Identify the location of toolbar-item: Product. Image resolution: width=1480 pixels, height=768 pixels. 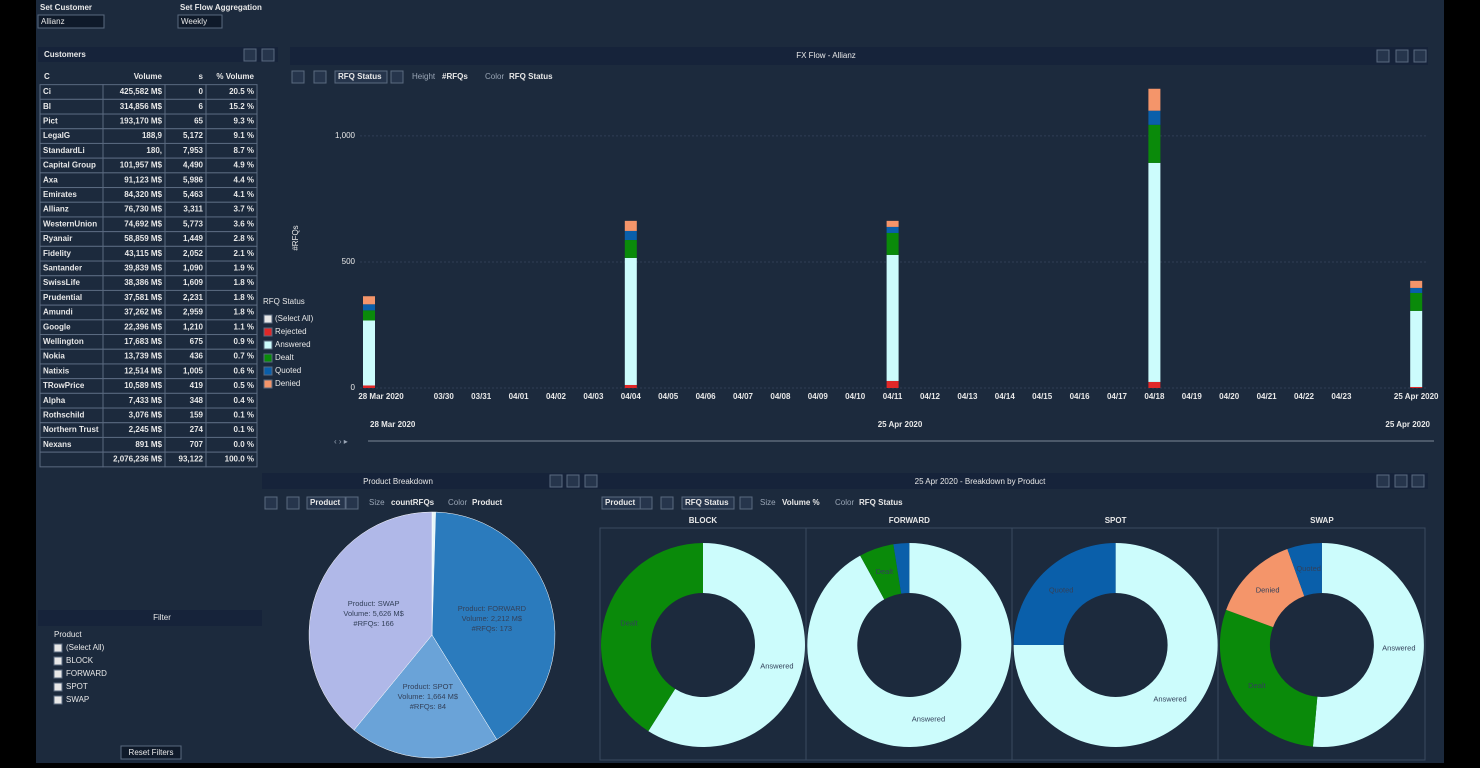
(620, 502).